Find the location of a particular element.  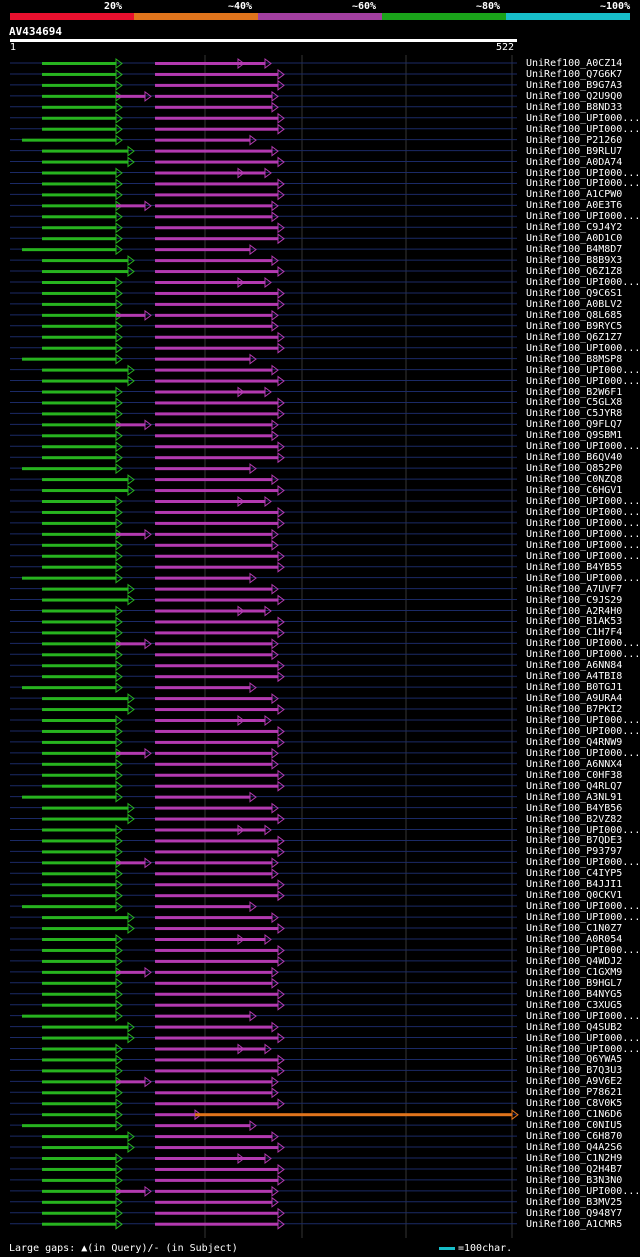

hit-label-link: UniRef100_B2VZ82 is located at coordinates (574, 819).